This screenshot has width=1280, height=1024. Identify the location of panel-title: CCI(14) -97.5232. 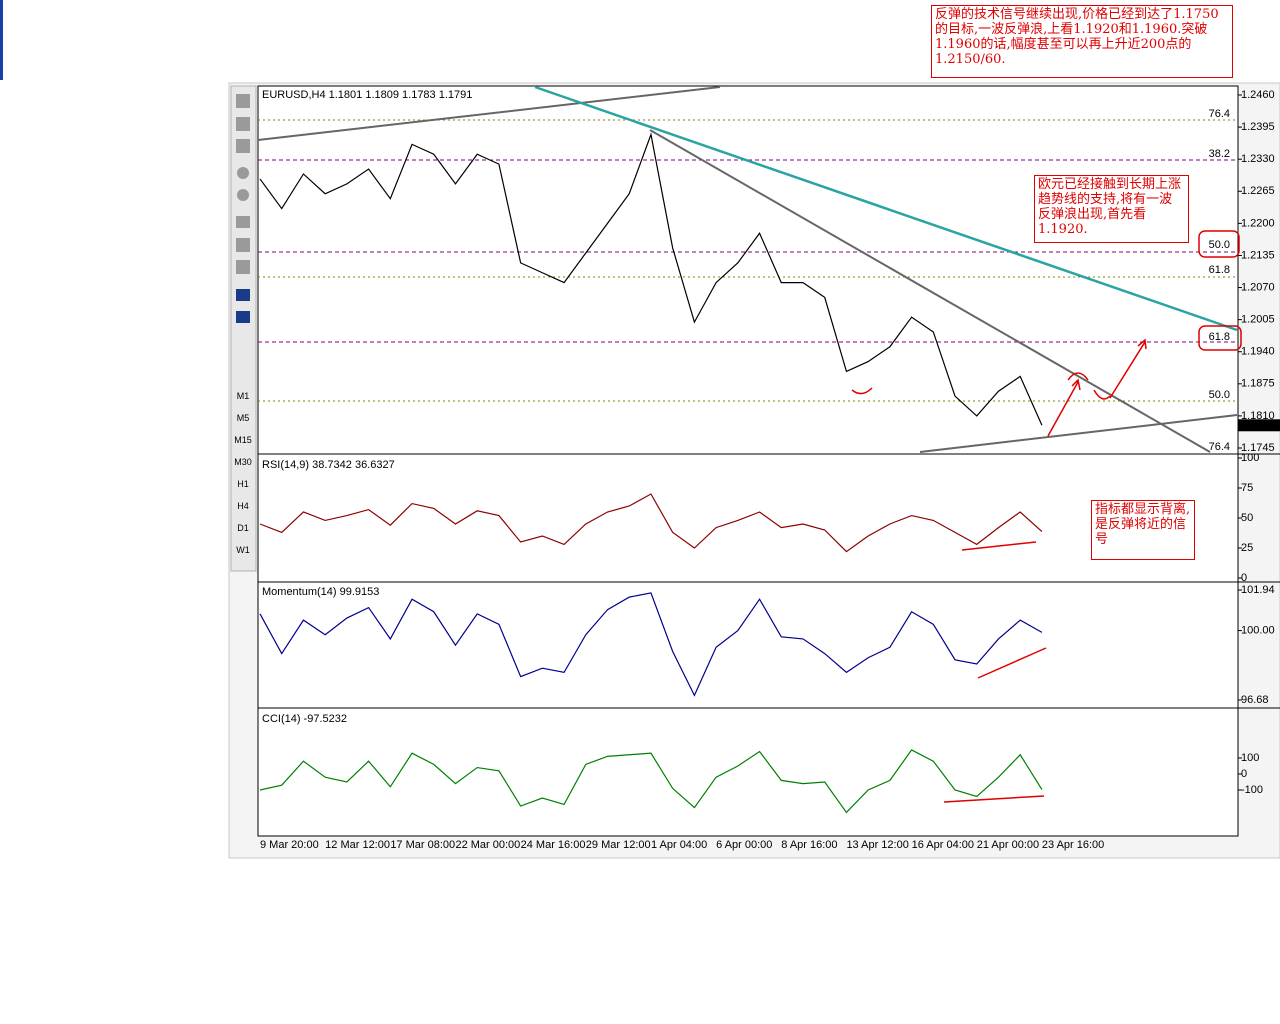
(304, 719).